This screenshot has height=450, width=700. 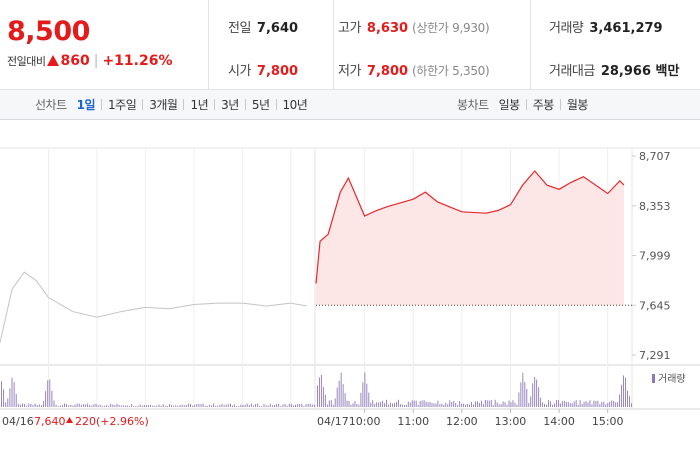 What do you see at coordinates (260, 105) in the screenshot?
I see `period-tab: 5년` at bounding box center [260, 105].